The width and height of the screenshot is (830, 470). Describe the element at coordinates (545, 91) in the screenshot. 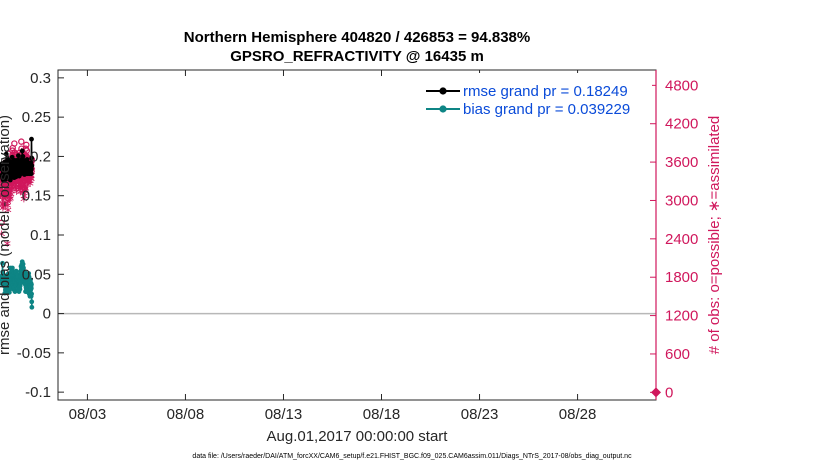

I see `legend-rmse-label: rmse grand pr = 0.18249` at that location.